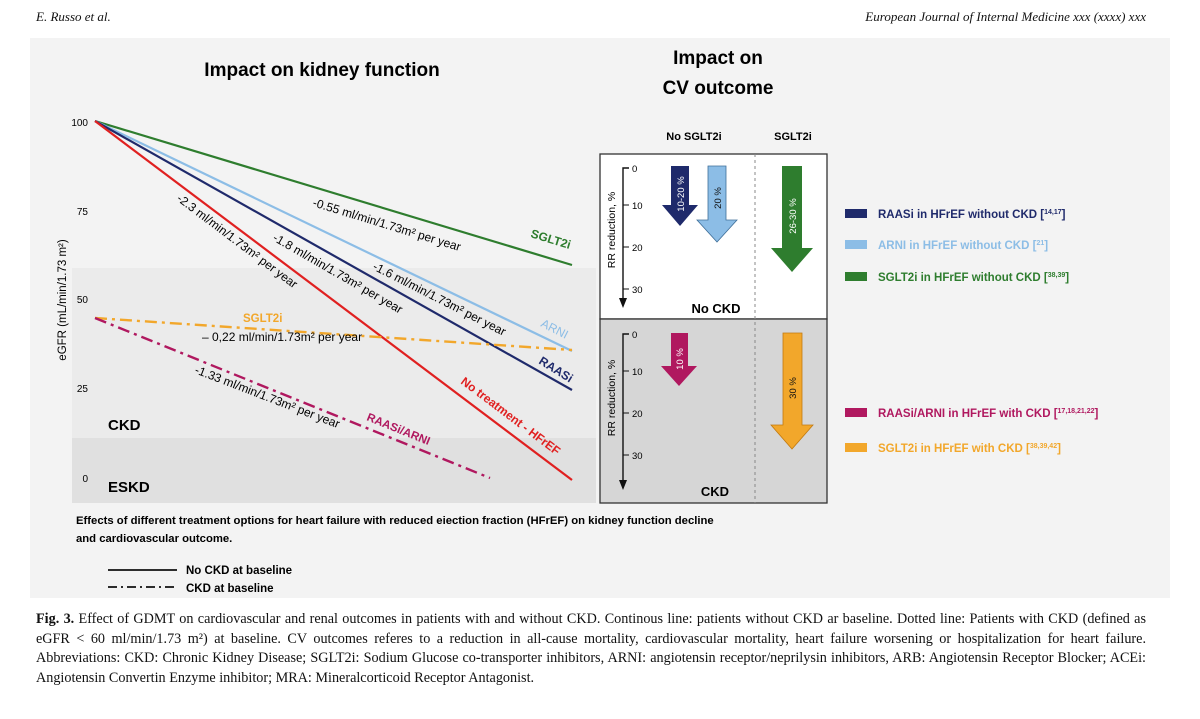 The height and width of the screenshot is (719, 1200). Describe the element at coordinates (550, 238) in the screenshot. I see `line-name-sglt2i: SGLT2i` at that location.